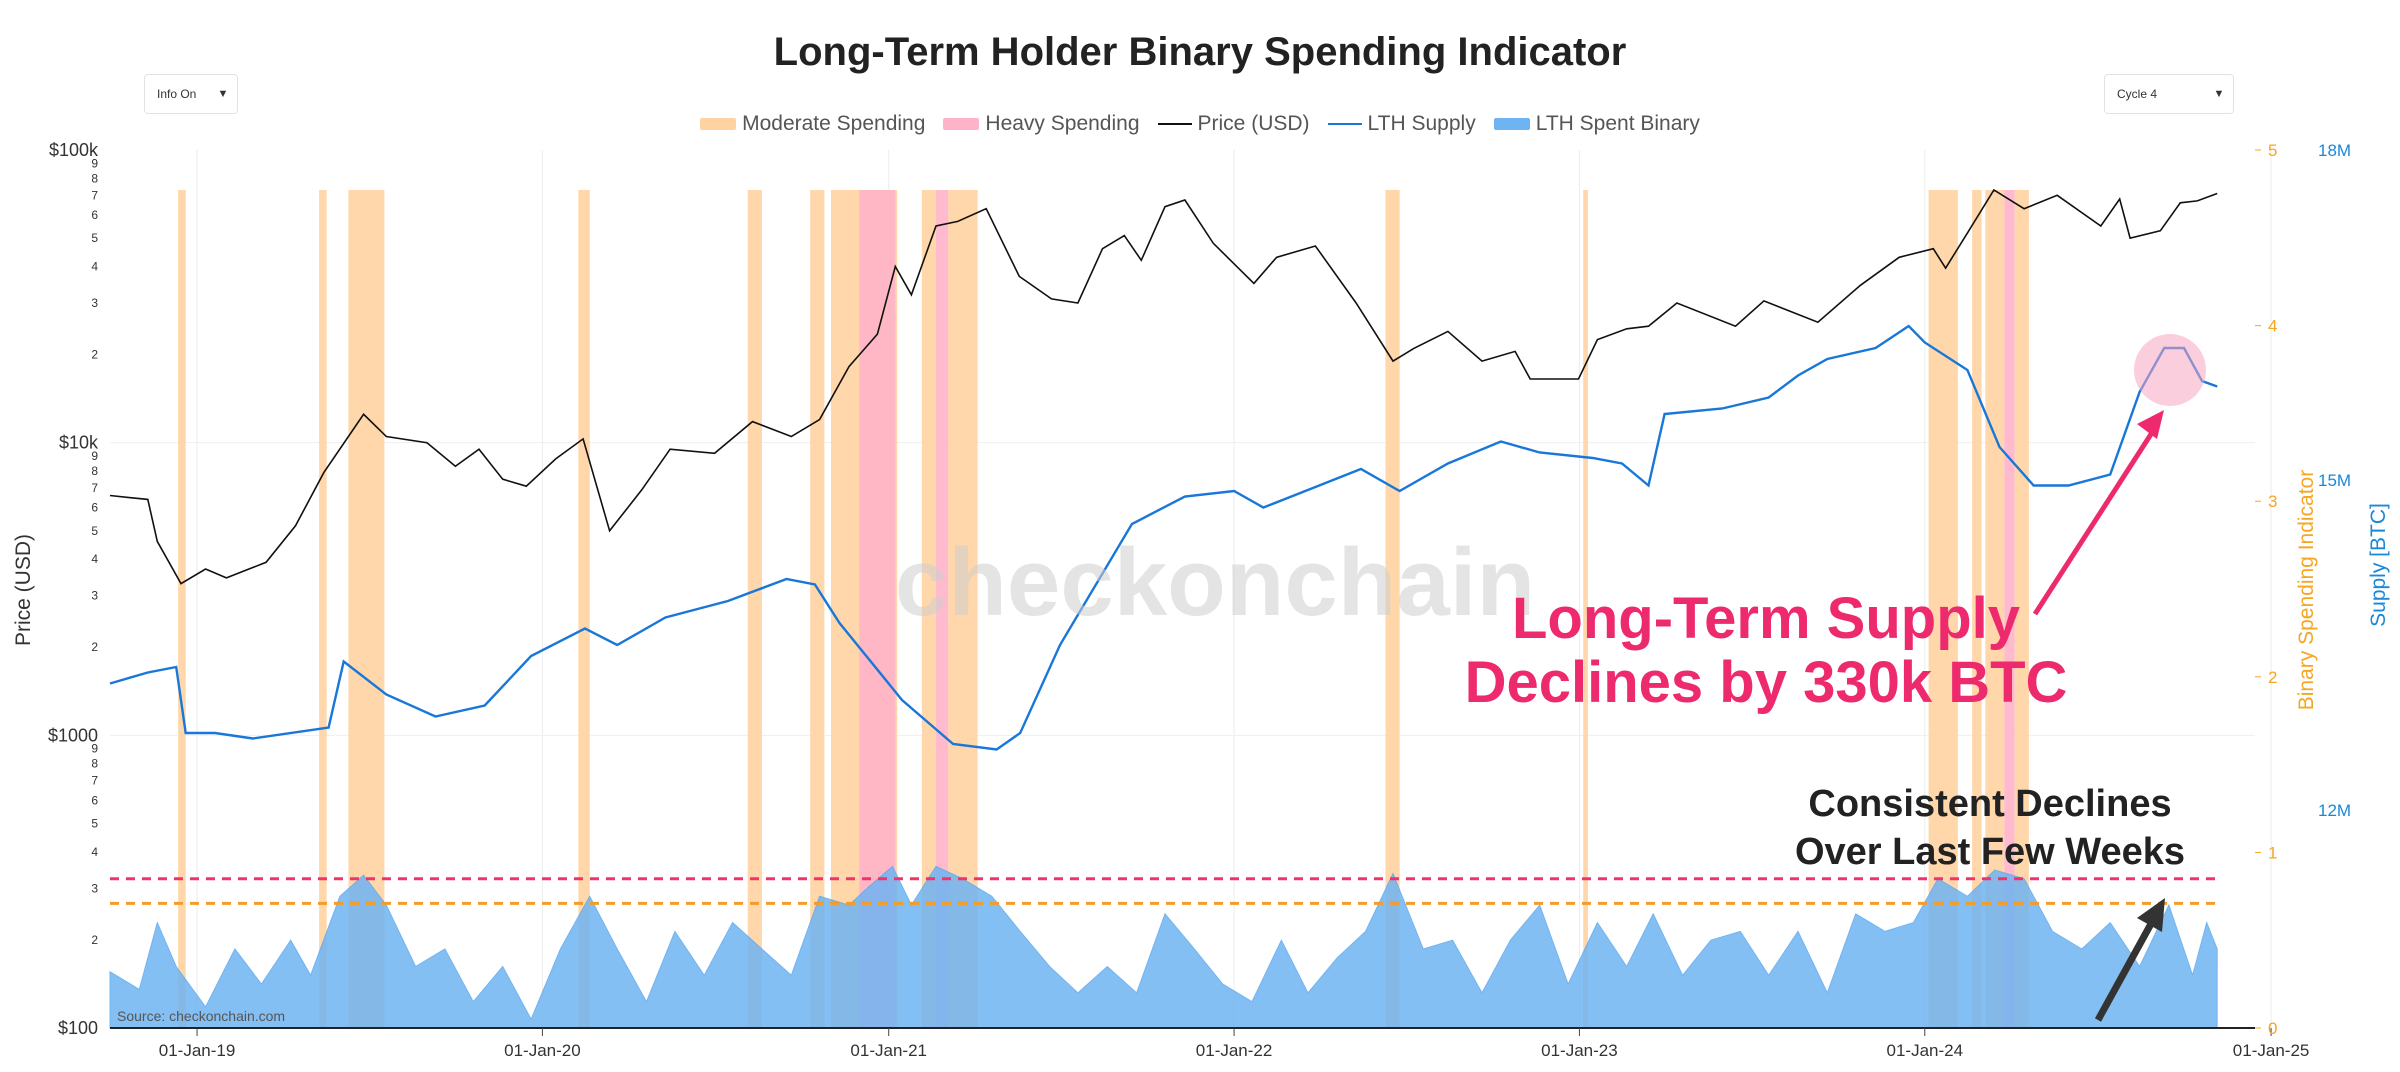 The height and width of the screenshot is (1072, 2400). What do you see at coordinates (1163, 947) in the screenshot?
I see `lth-spent-binary-area` at bounding box center [1163, 947].